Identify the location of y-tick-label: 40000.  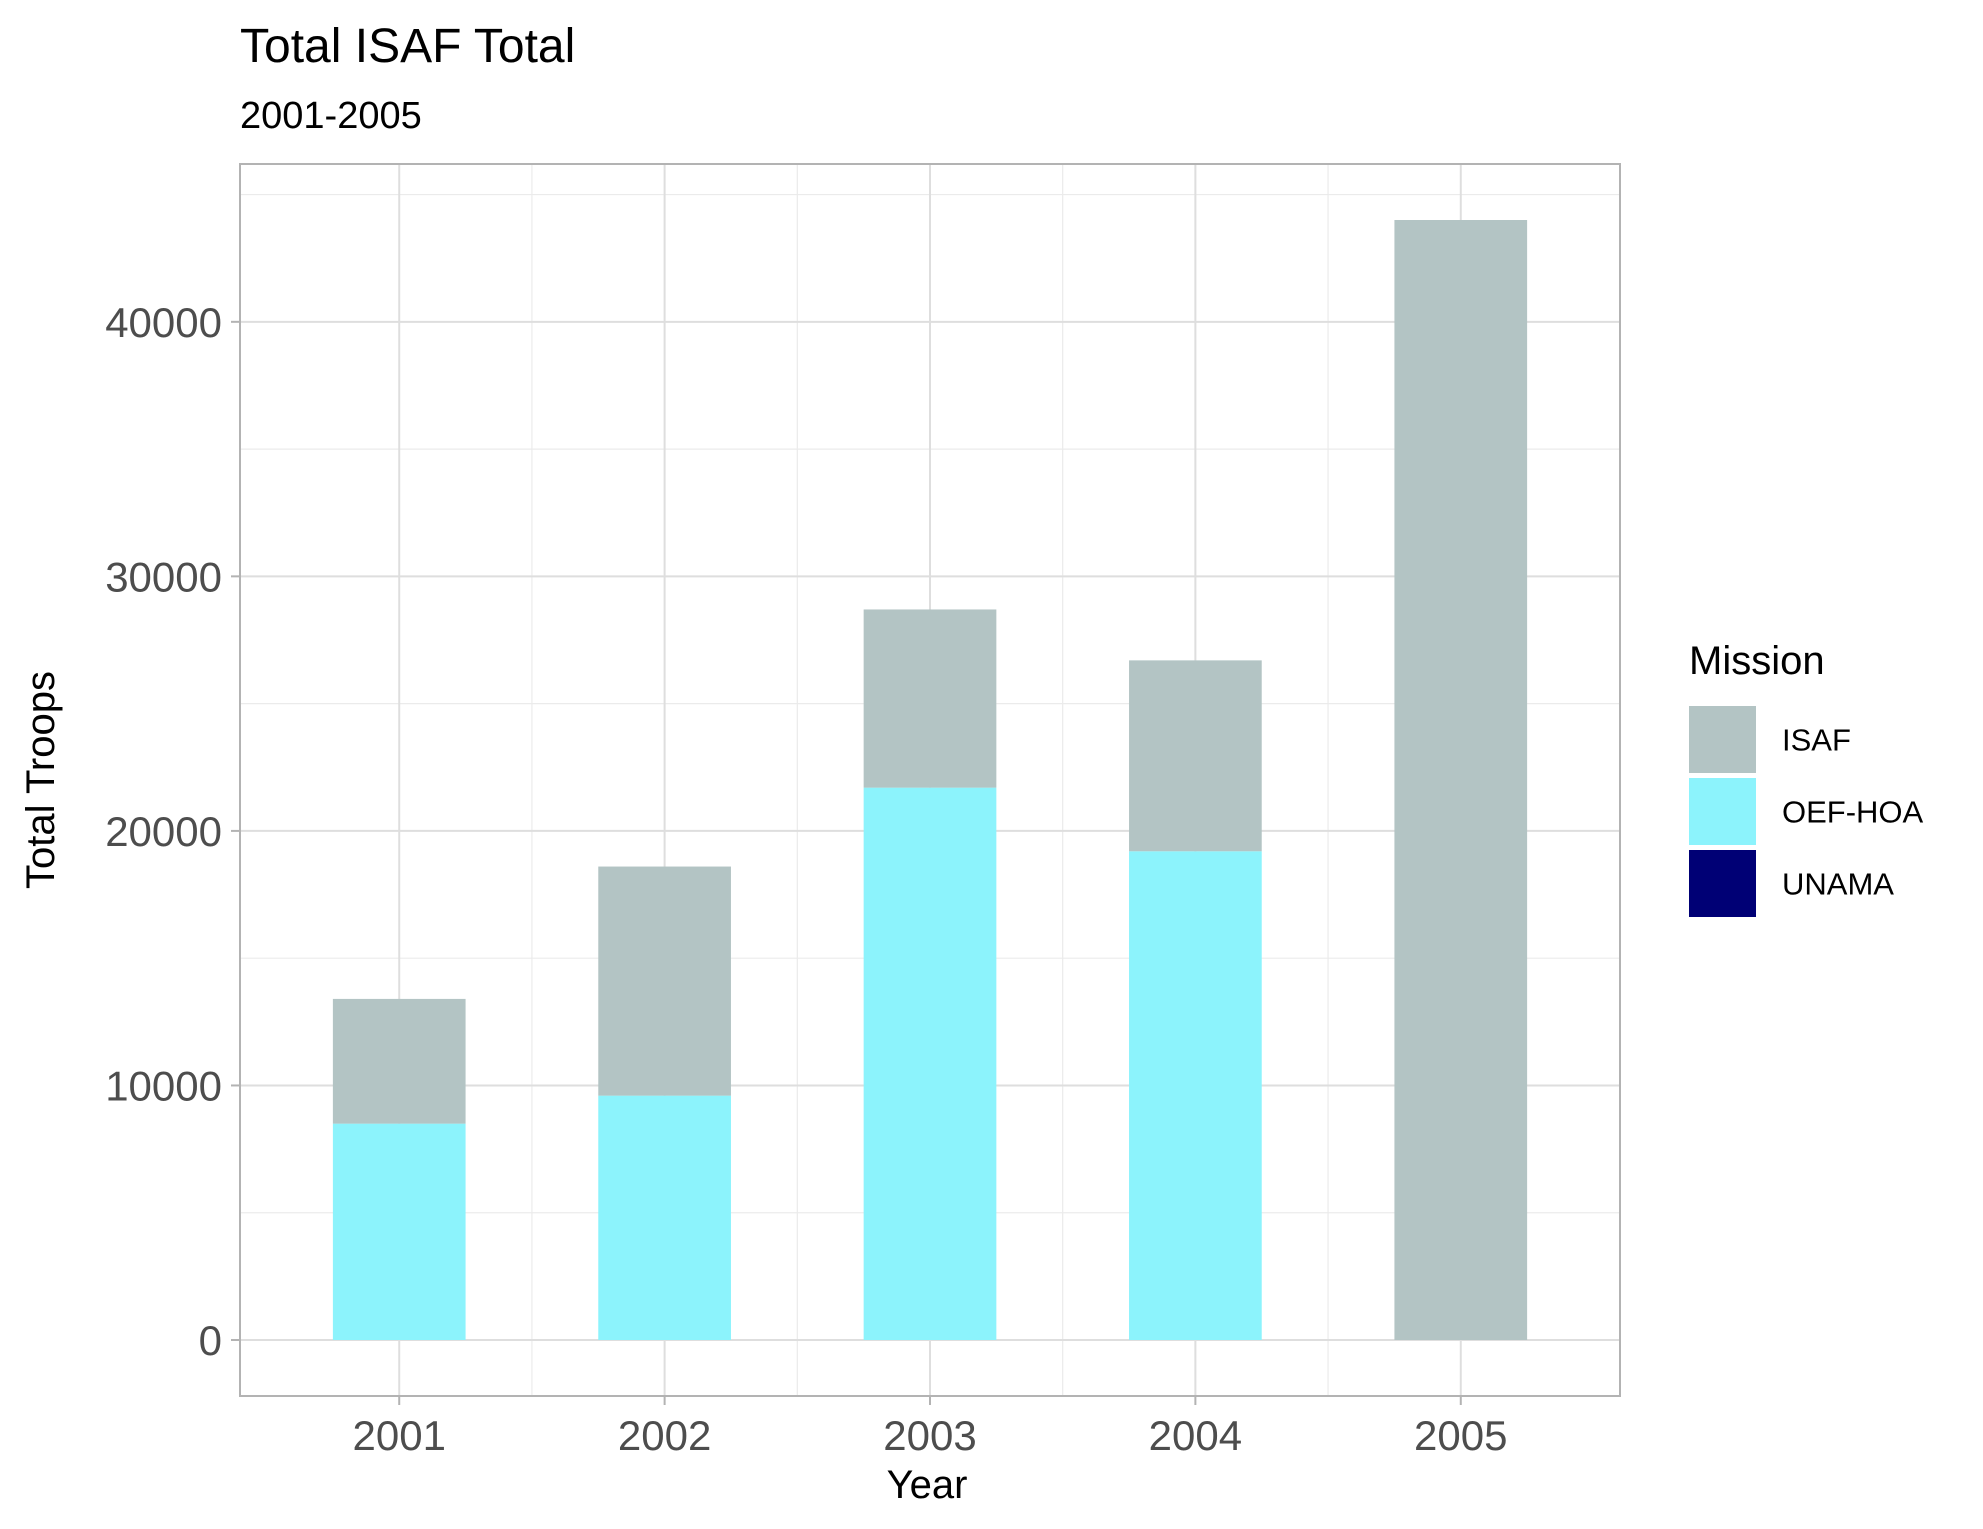
(163, 322).